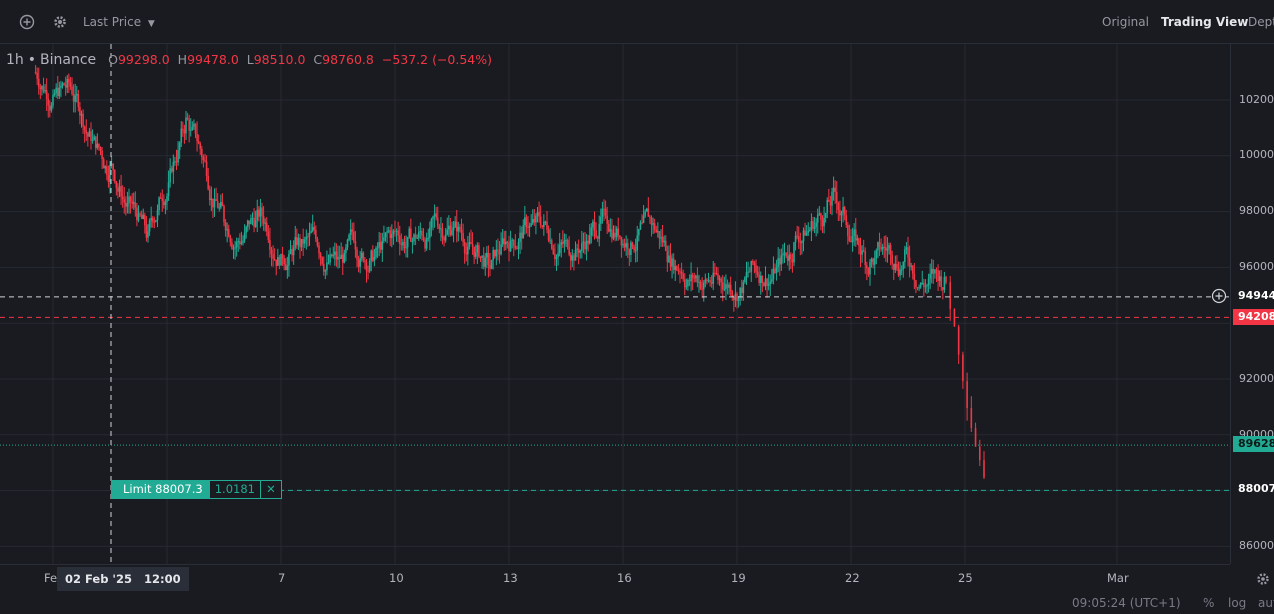 The image size is (1274, 614). What do you see at coordinates (1219, 296) in the screenshot?
I see `plus-circle-icon` at bounding box center [1219, 296].